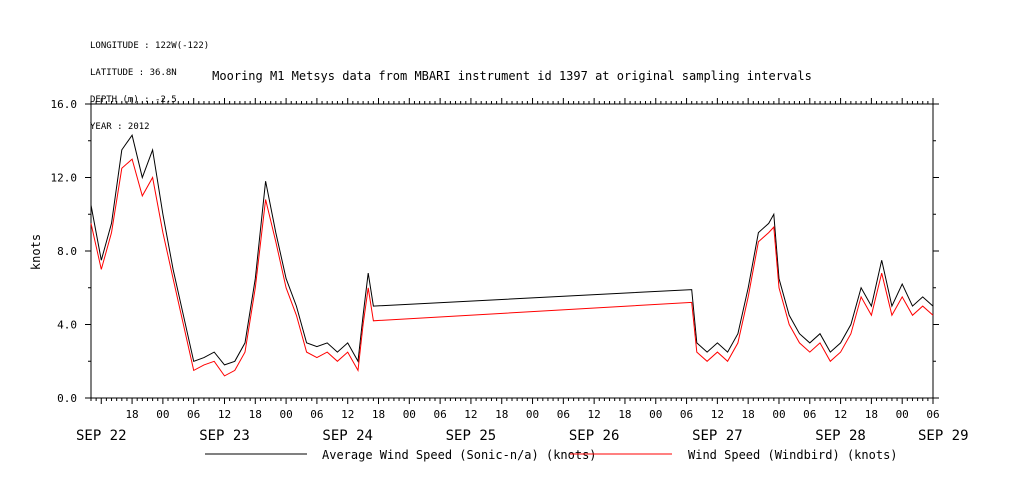 The image size is (1009, 504). I want to click on y-tick-label: 0.0, so click(67, 398).